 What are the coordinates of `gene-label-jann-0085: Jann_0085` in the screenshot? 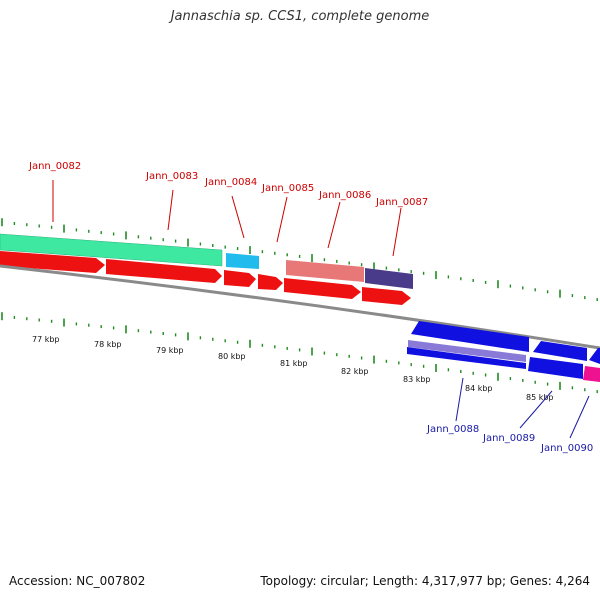 It's located at (287, 188).